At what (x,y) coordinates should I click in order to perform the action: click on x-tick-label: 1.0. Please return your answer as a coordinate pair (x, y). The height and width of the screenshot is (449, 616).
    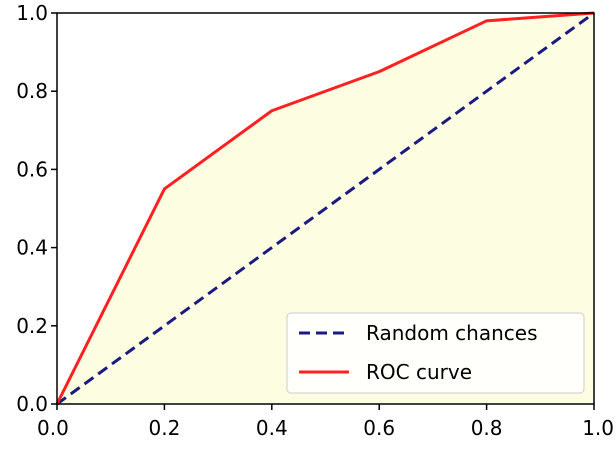
    Looking at the image, I should click on (598, 428).